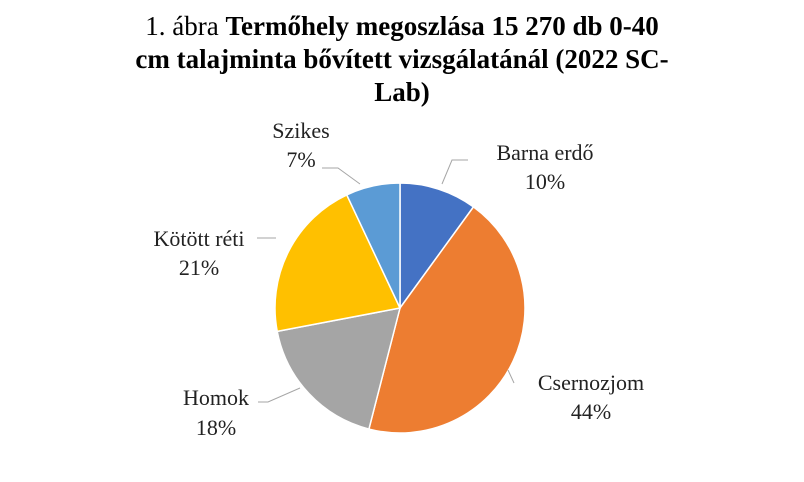 The width and height of the screenshot is (804, 482). What do you see at coordinates (544, 152) in the screenshot?
I see `label-barna-erdo: Barna erdő` at bounding box center [544, 152].